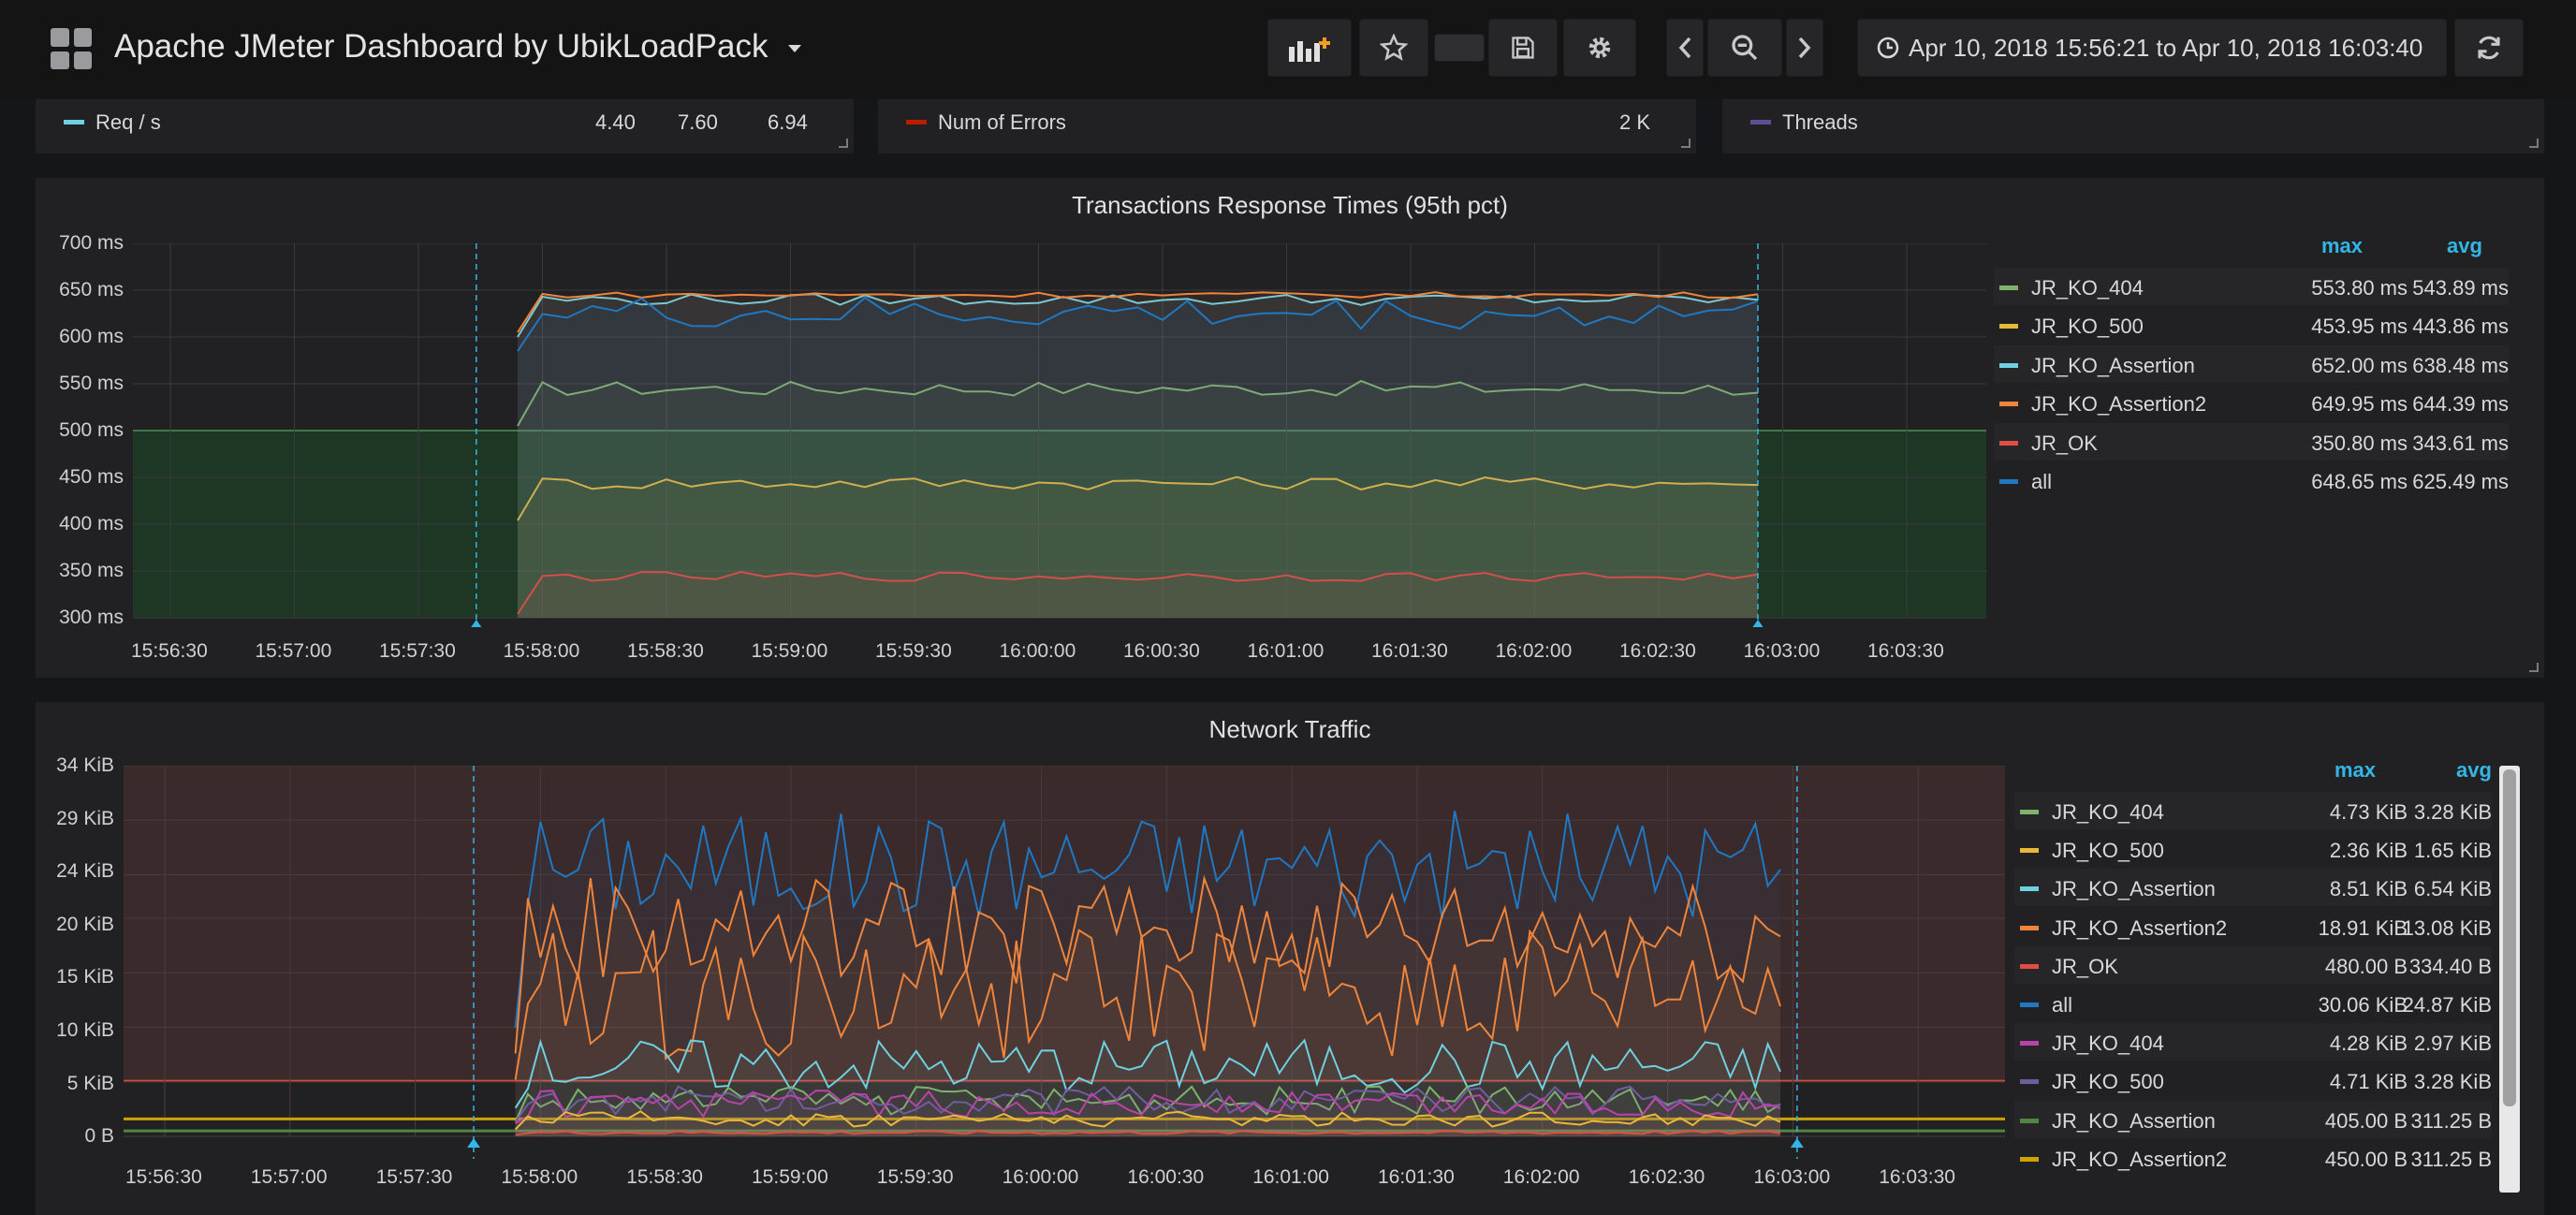 This screenshot has width=2576, height=1215. Describe the element at coordinates (2359, 288) in the screenshot. I see `legend-max-value: 553.80 ms` at that location.